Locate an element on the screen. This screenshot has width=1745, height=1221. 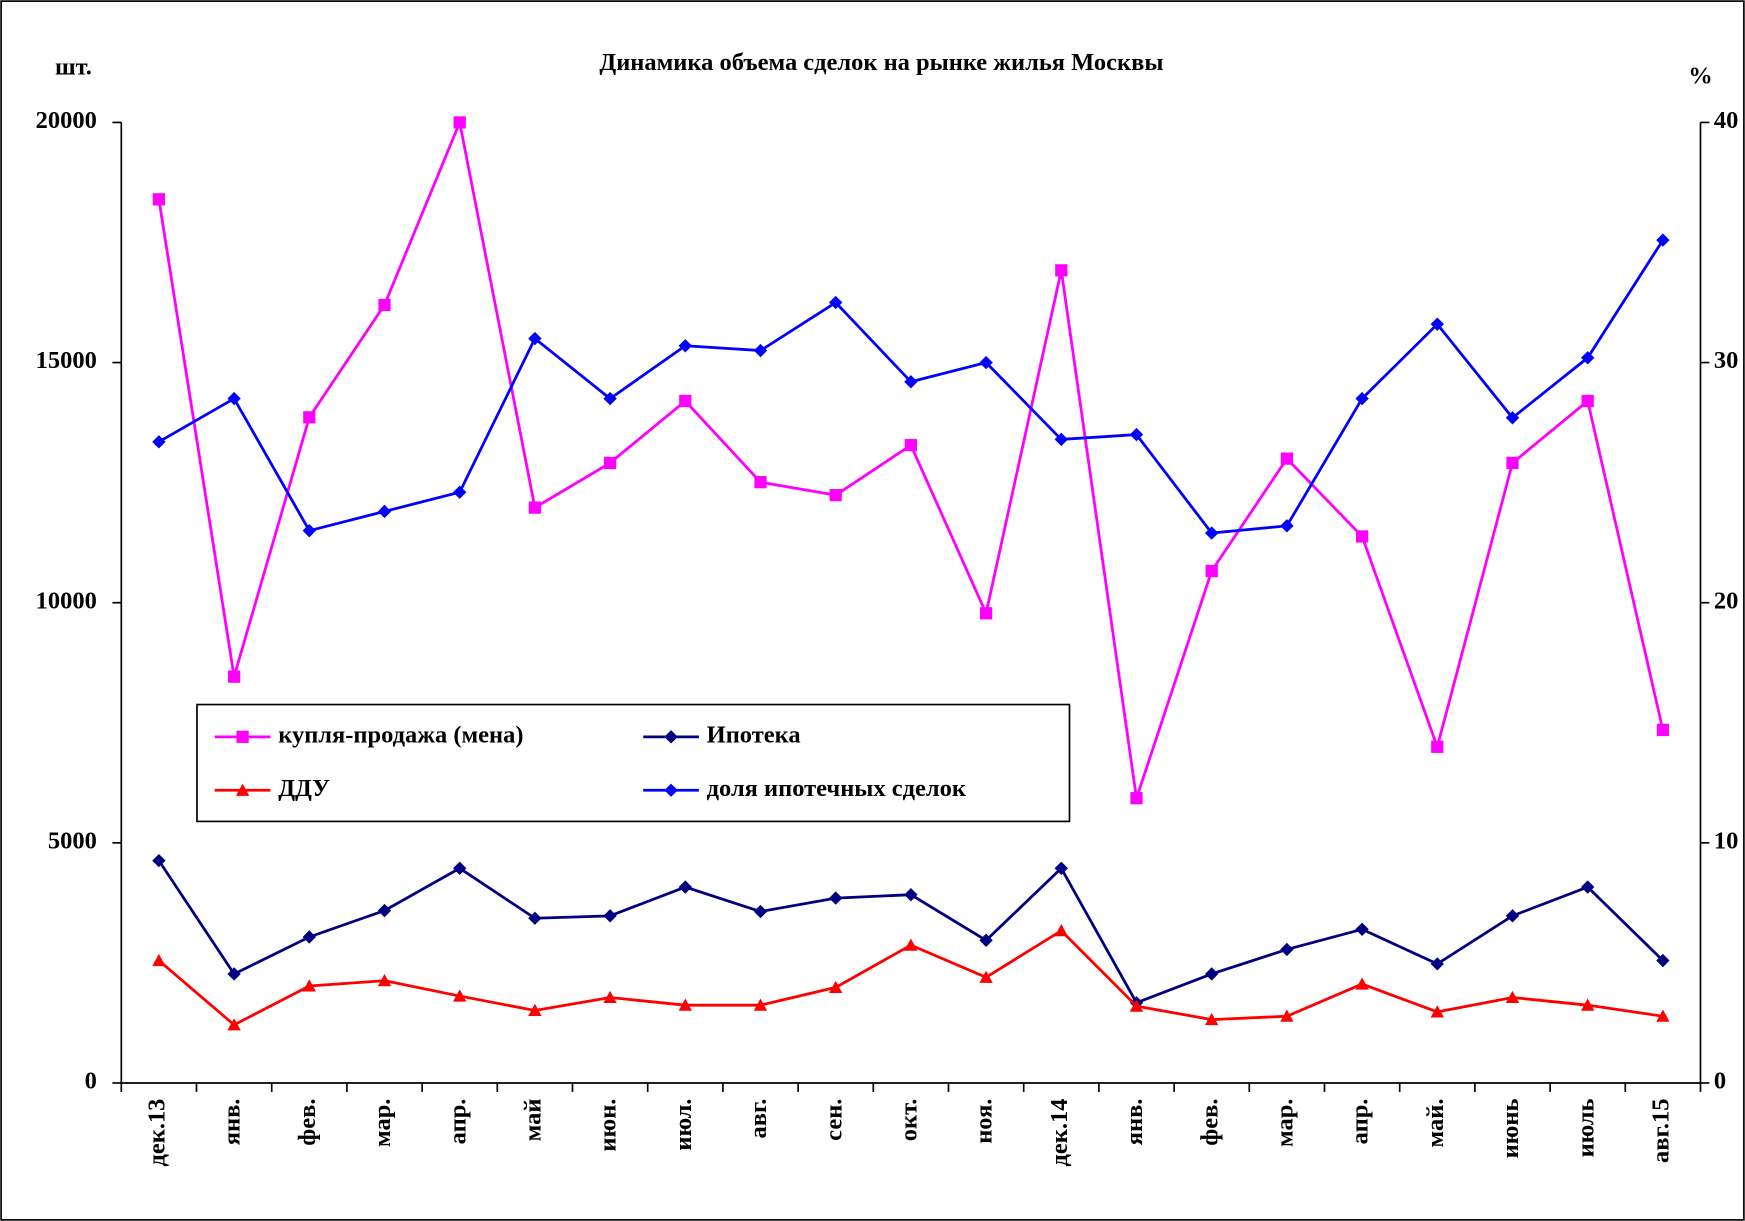
y-tick-label: 0 is located at coordinates (91, 1081).